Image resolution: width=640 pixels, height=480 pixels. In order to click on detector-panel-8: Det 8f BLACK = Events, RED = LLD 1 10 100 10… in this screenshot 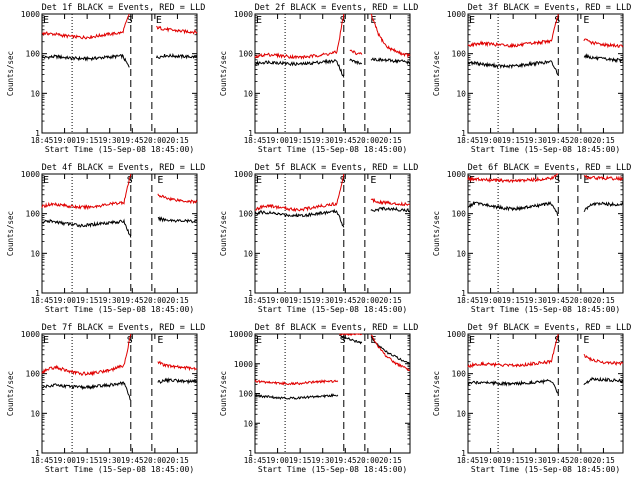, I will do `click(318, 398)`.